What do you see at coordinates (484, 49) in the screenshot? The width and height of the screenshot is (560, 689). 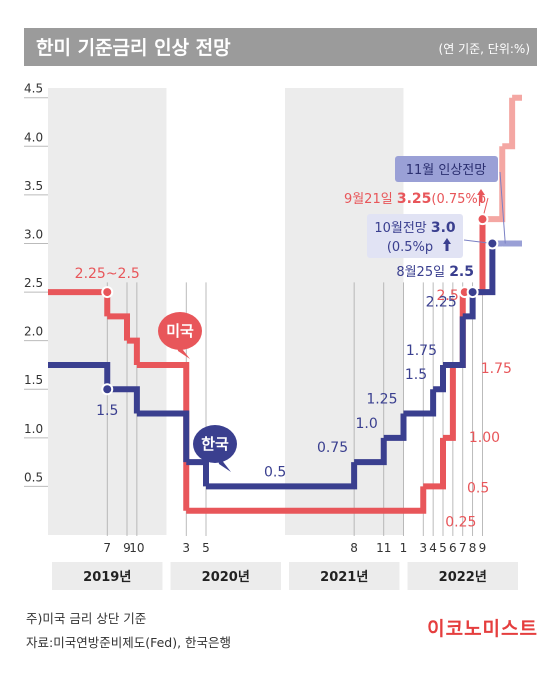 I see `unit-label: (연 기준, 단위:%)` at bounding box center [484, 49].